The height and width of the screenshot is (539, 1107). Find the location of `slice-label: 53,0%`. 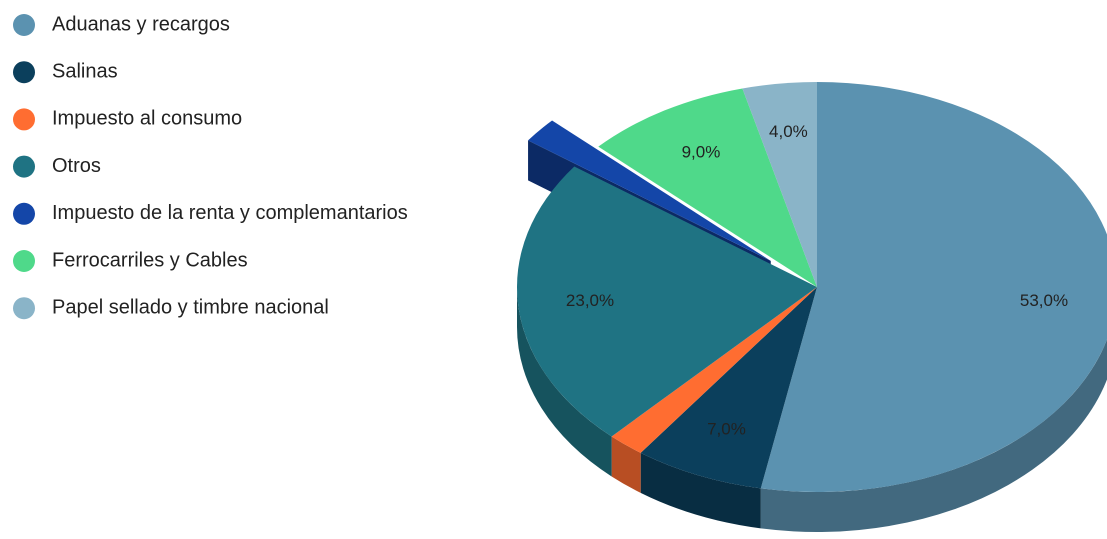

slice-label: 53,0% is located at coordinates (1044, 300).